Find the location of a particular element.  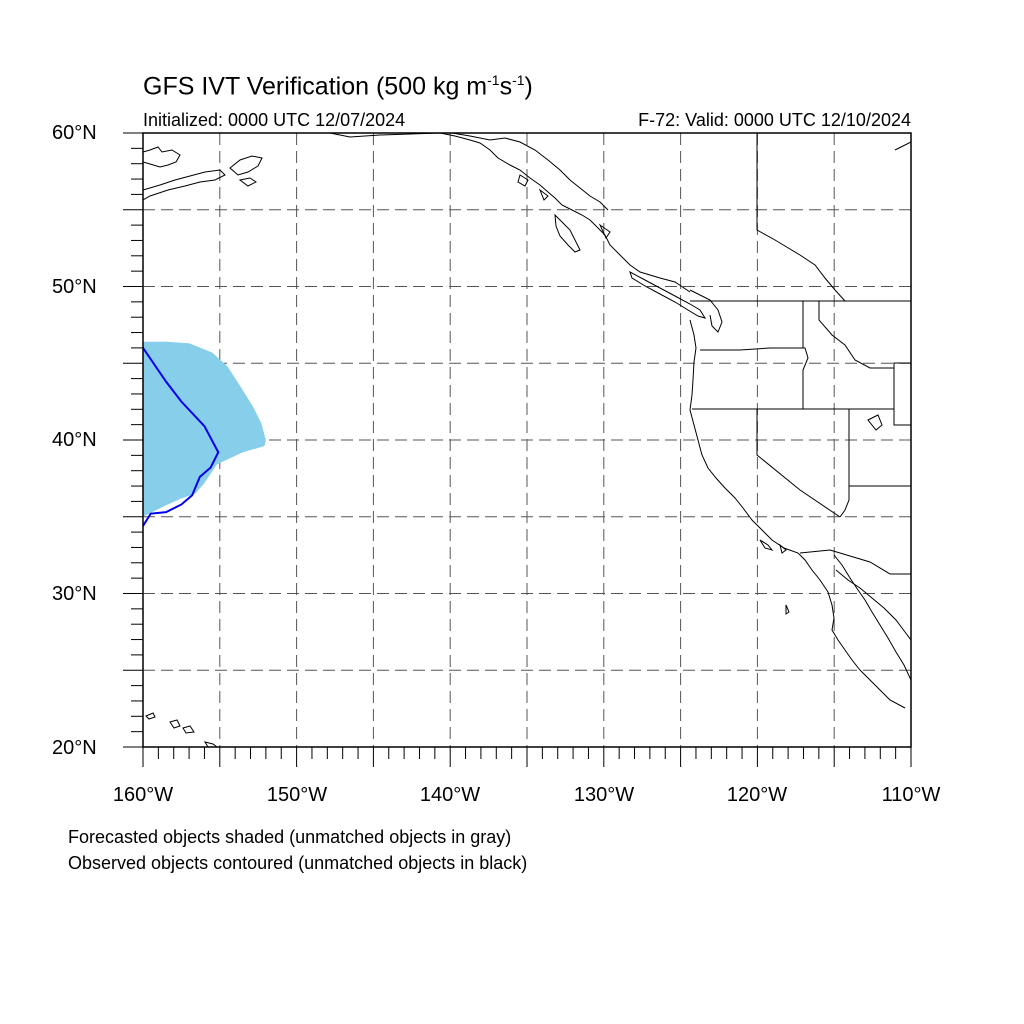

observed-object is located at coordinates (181, 437).